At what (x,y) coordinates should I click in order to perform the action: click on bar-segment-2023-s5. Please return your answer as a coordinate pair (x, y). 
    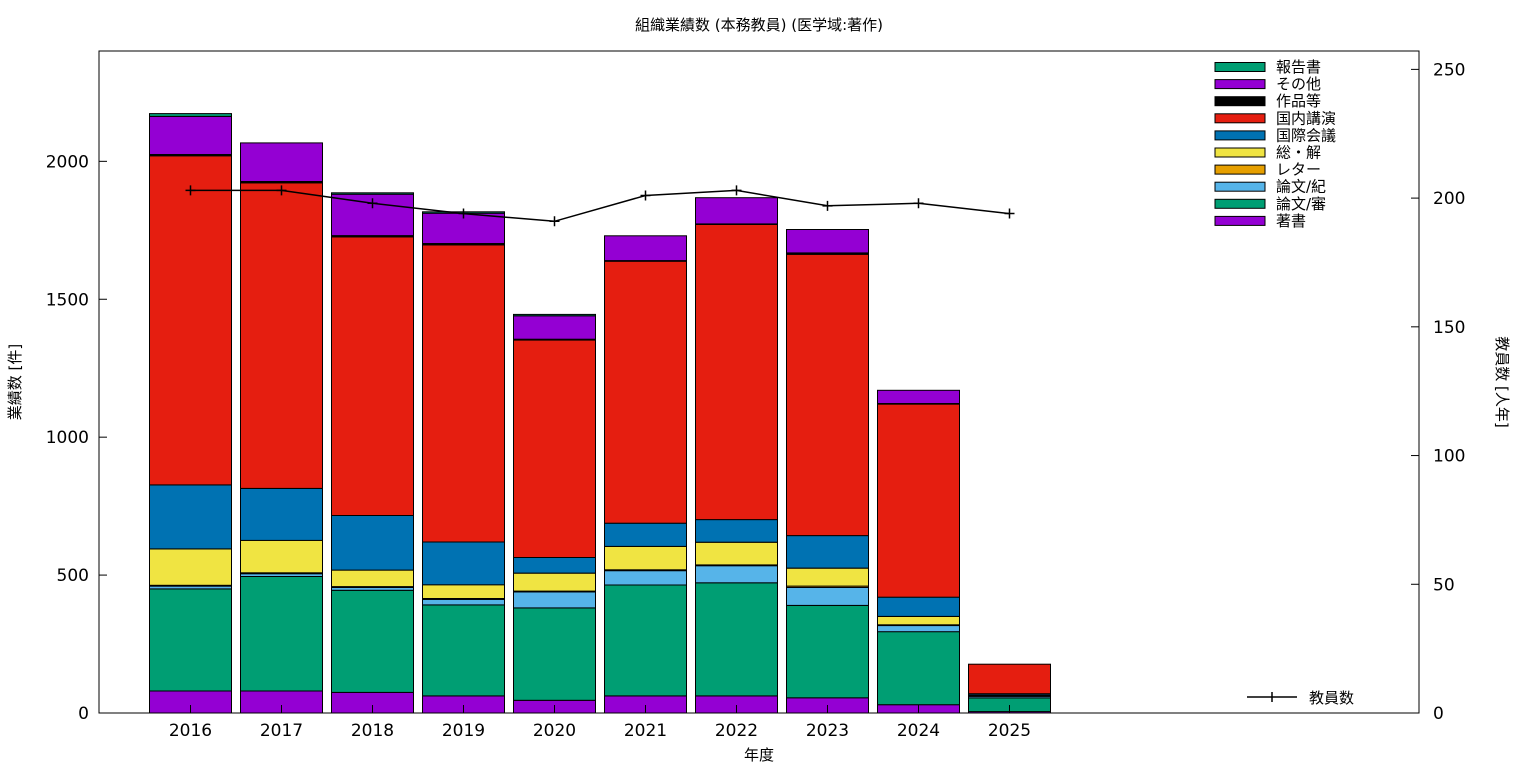
    Looking at the image, I should click on (827, 552).